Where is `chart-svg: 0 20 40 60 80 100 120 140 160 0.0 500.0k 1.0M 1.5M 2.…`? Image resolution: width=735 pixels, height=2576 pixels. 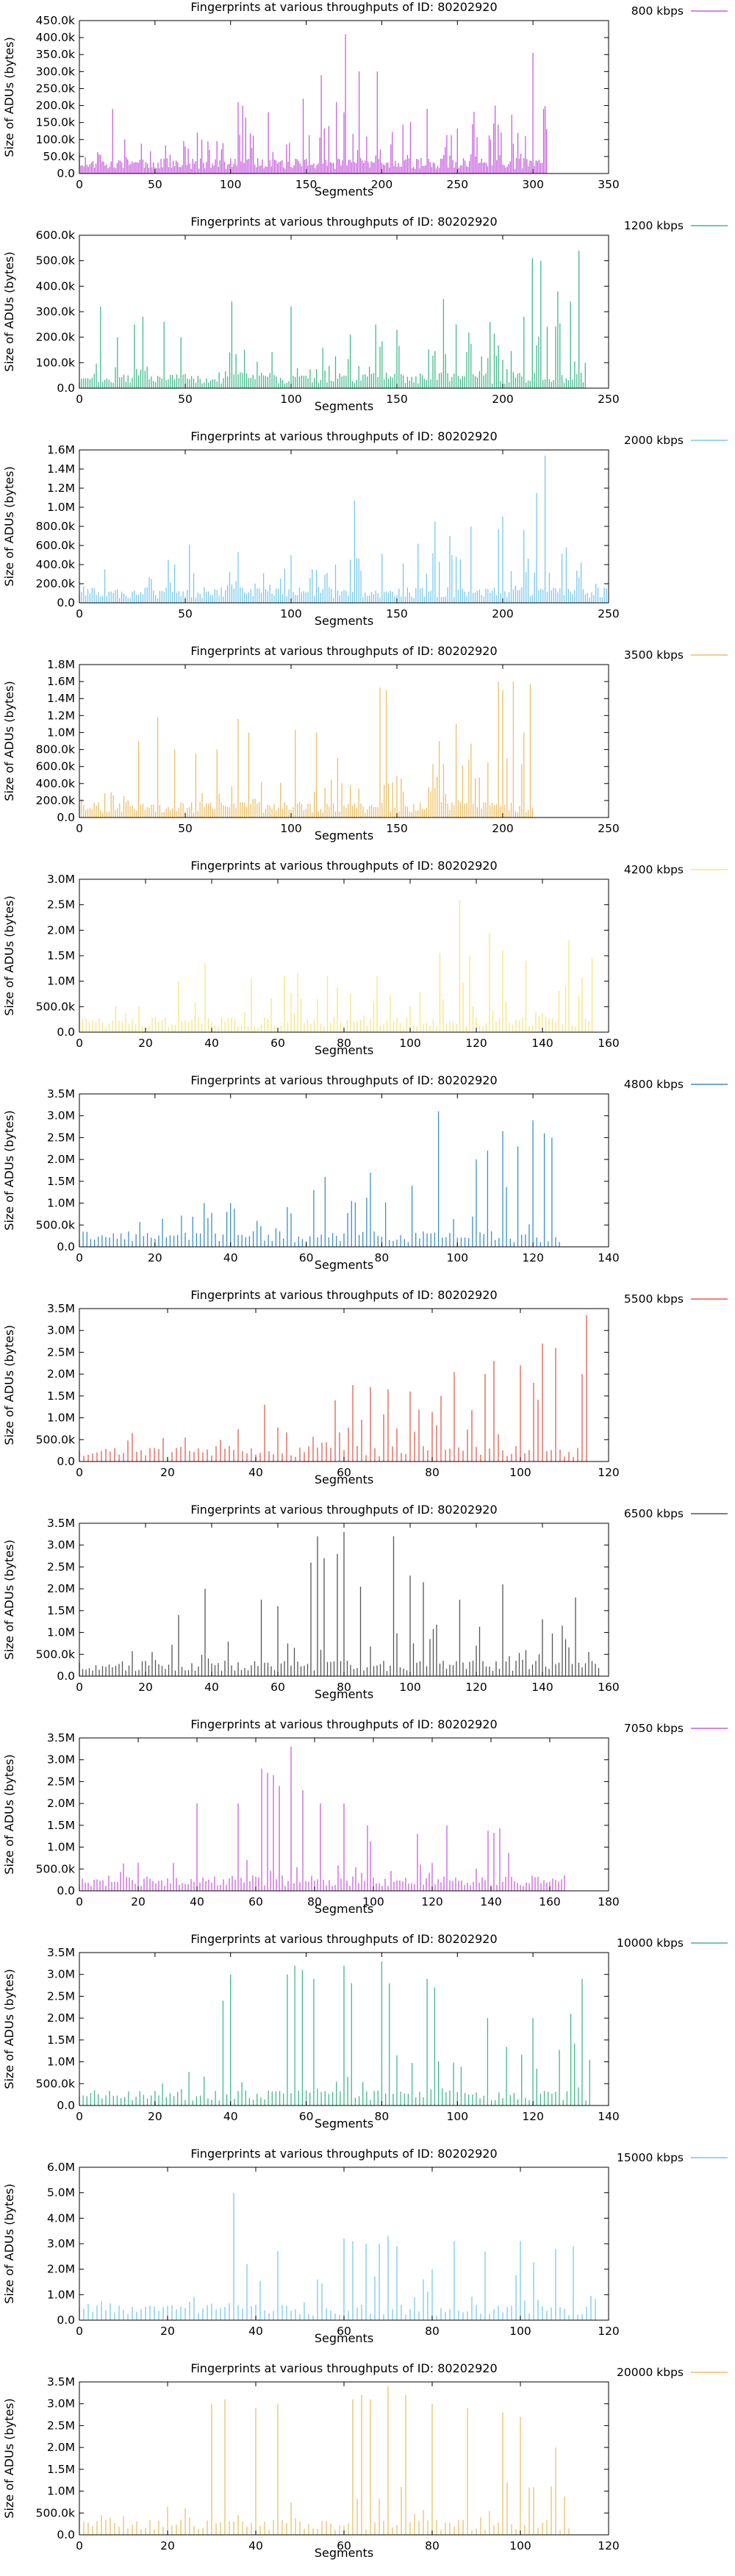
chart-svg: 0 20 40 60 80 100 120 140 160 0.0 500.0k 1.0M 1.5M 2.… is located at coordinates (365, 1602).